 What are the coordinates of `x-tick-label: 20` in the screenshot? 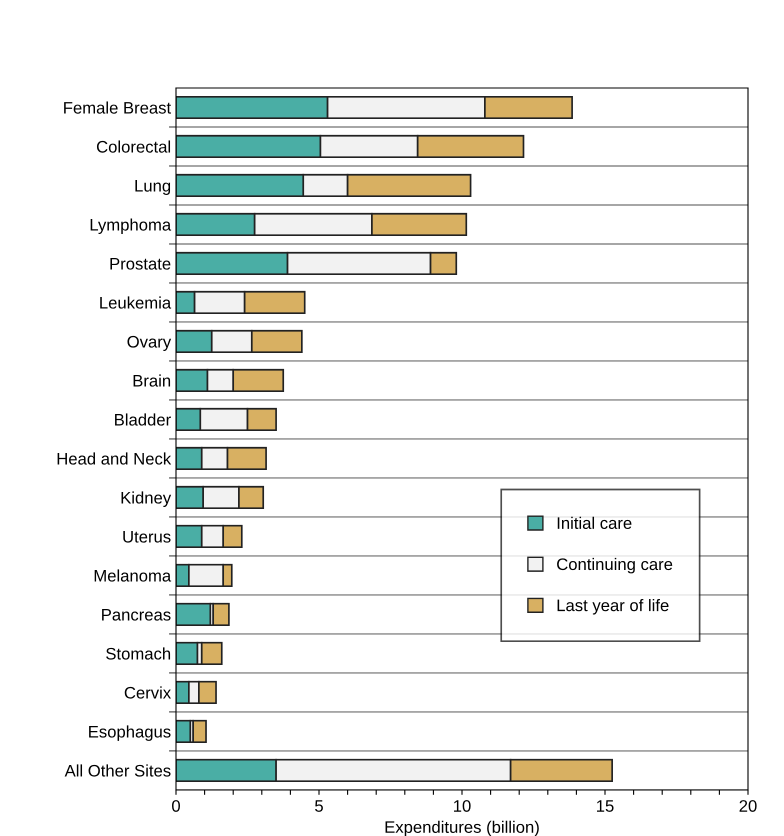 It's located at (748, 806).